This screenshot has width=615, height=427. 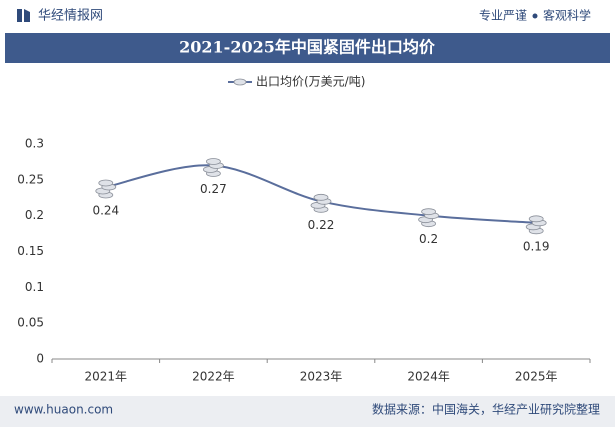 What do you see at coordinates (486, 409) in the screenshot?
I see `source: 数据来源：中国海关，华经产业研究院整理` at bounding box center [486, 409].